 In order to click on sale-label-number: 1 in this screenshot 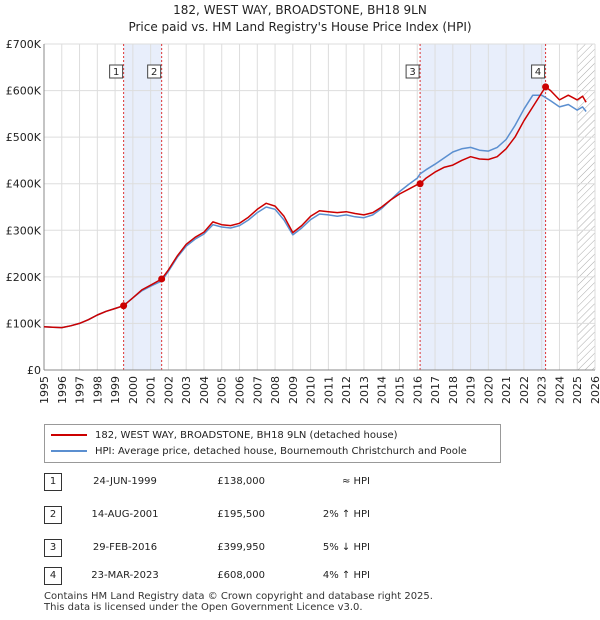, I will do `click(116, 72)`.